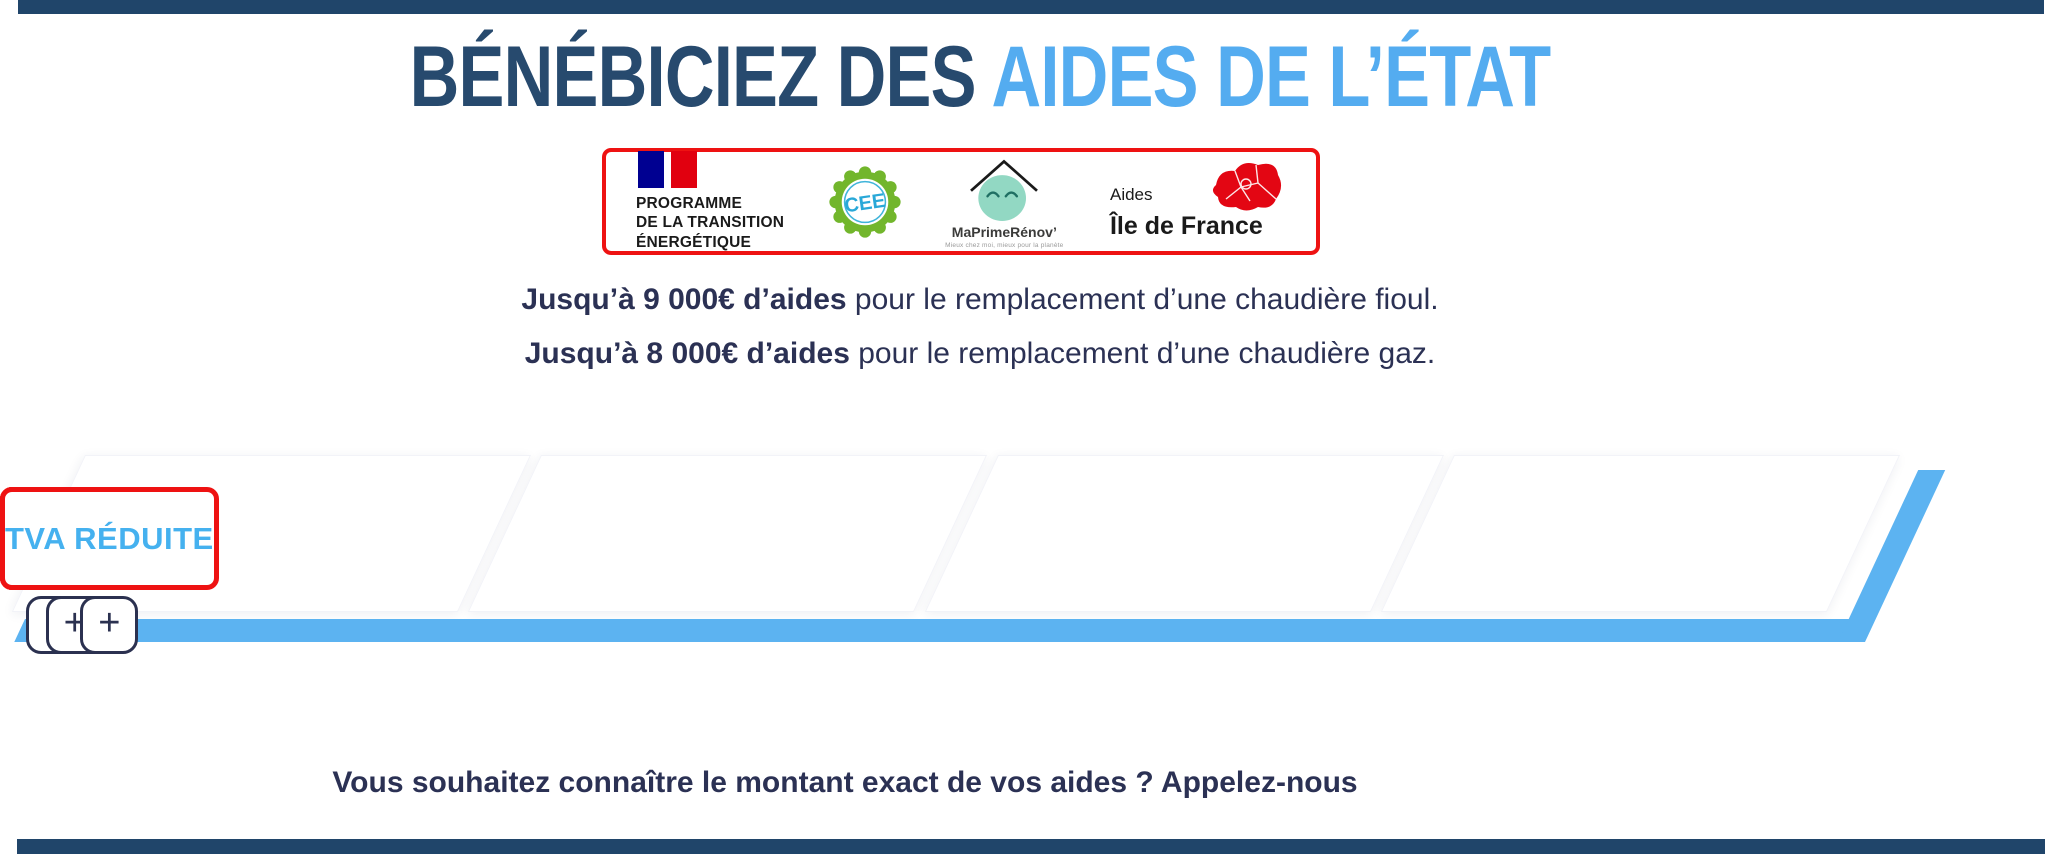  Describe the element at coordinates (667, 169) in the screenshot. I see `french-flag-icon` at that location.